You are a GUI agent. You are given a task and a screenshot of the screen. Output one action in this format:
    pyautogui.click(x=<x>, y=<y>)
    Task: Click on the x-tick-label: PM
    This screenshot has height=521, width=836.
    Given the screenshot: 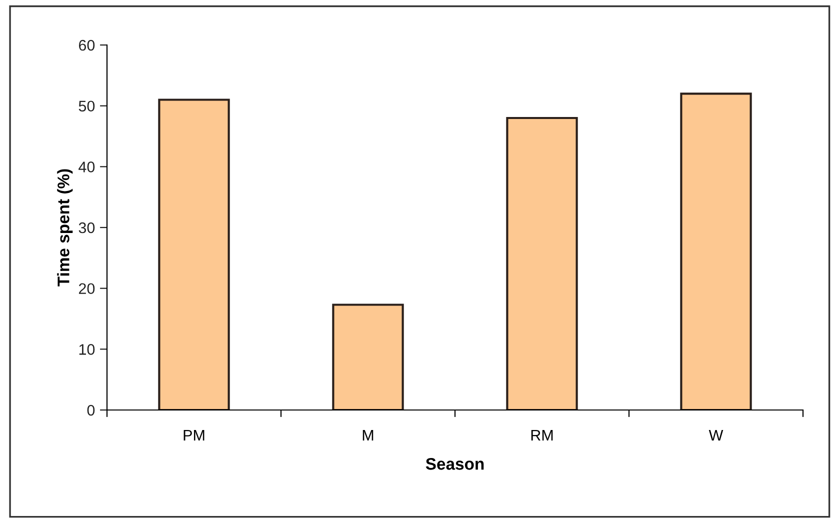 What is the action you would take?
    pyautogui.click(x=194, y=435)
    